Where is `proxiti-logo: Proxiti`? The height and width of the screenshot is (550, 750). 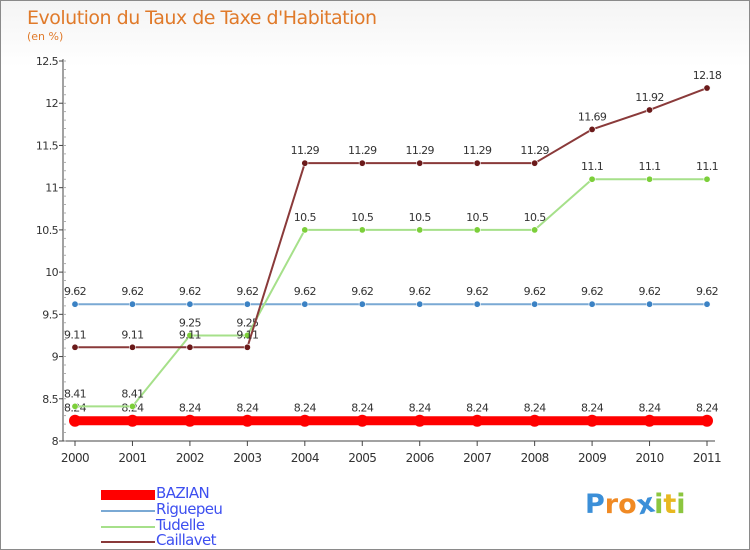 proxiti-logo: Proxiti is located at coordinates (635, 505).